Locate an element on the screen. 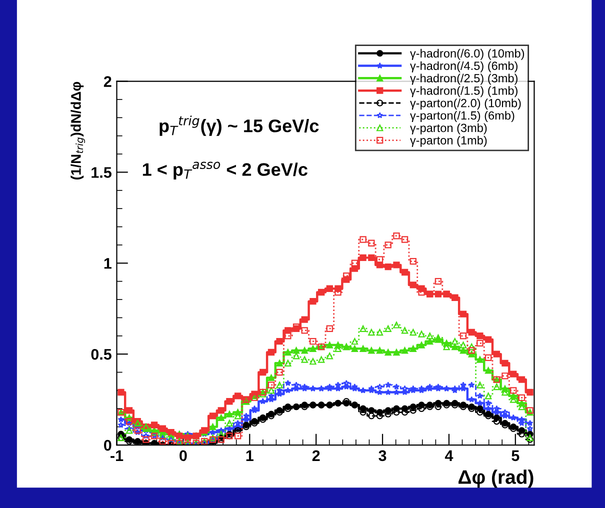 This screenshot has height=508, width=605. legend-label: γ-parton(/2.0) (10mb) is located at coordinates (465, 104).